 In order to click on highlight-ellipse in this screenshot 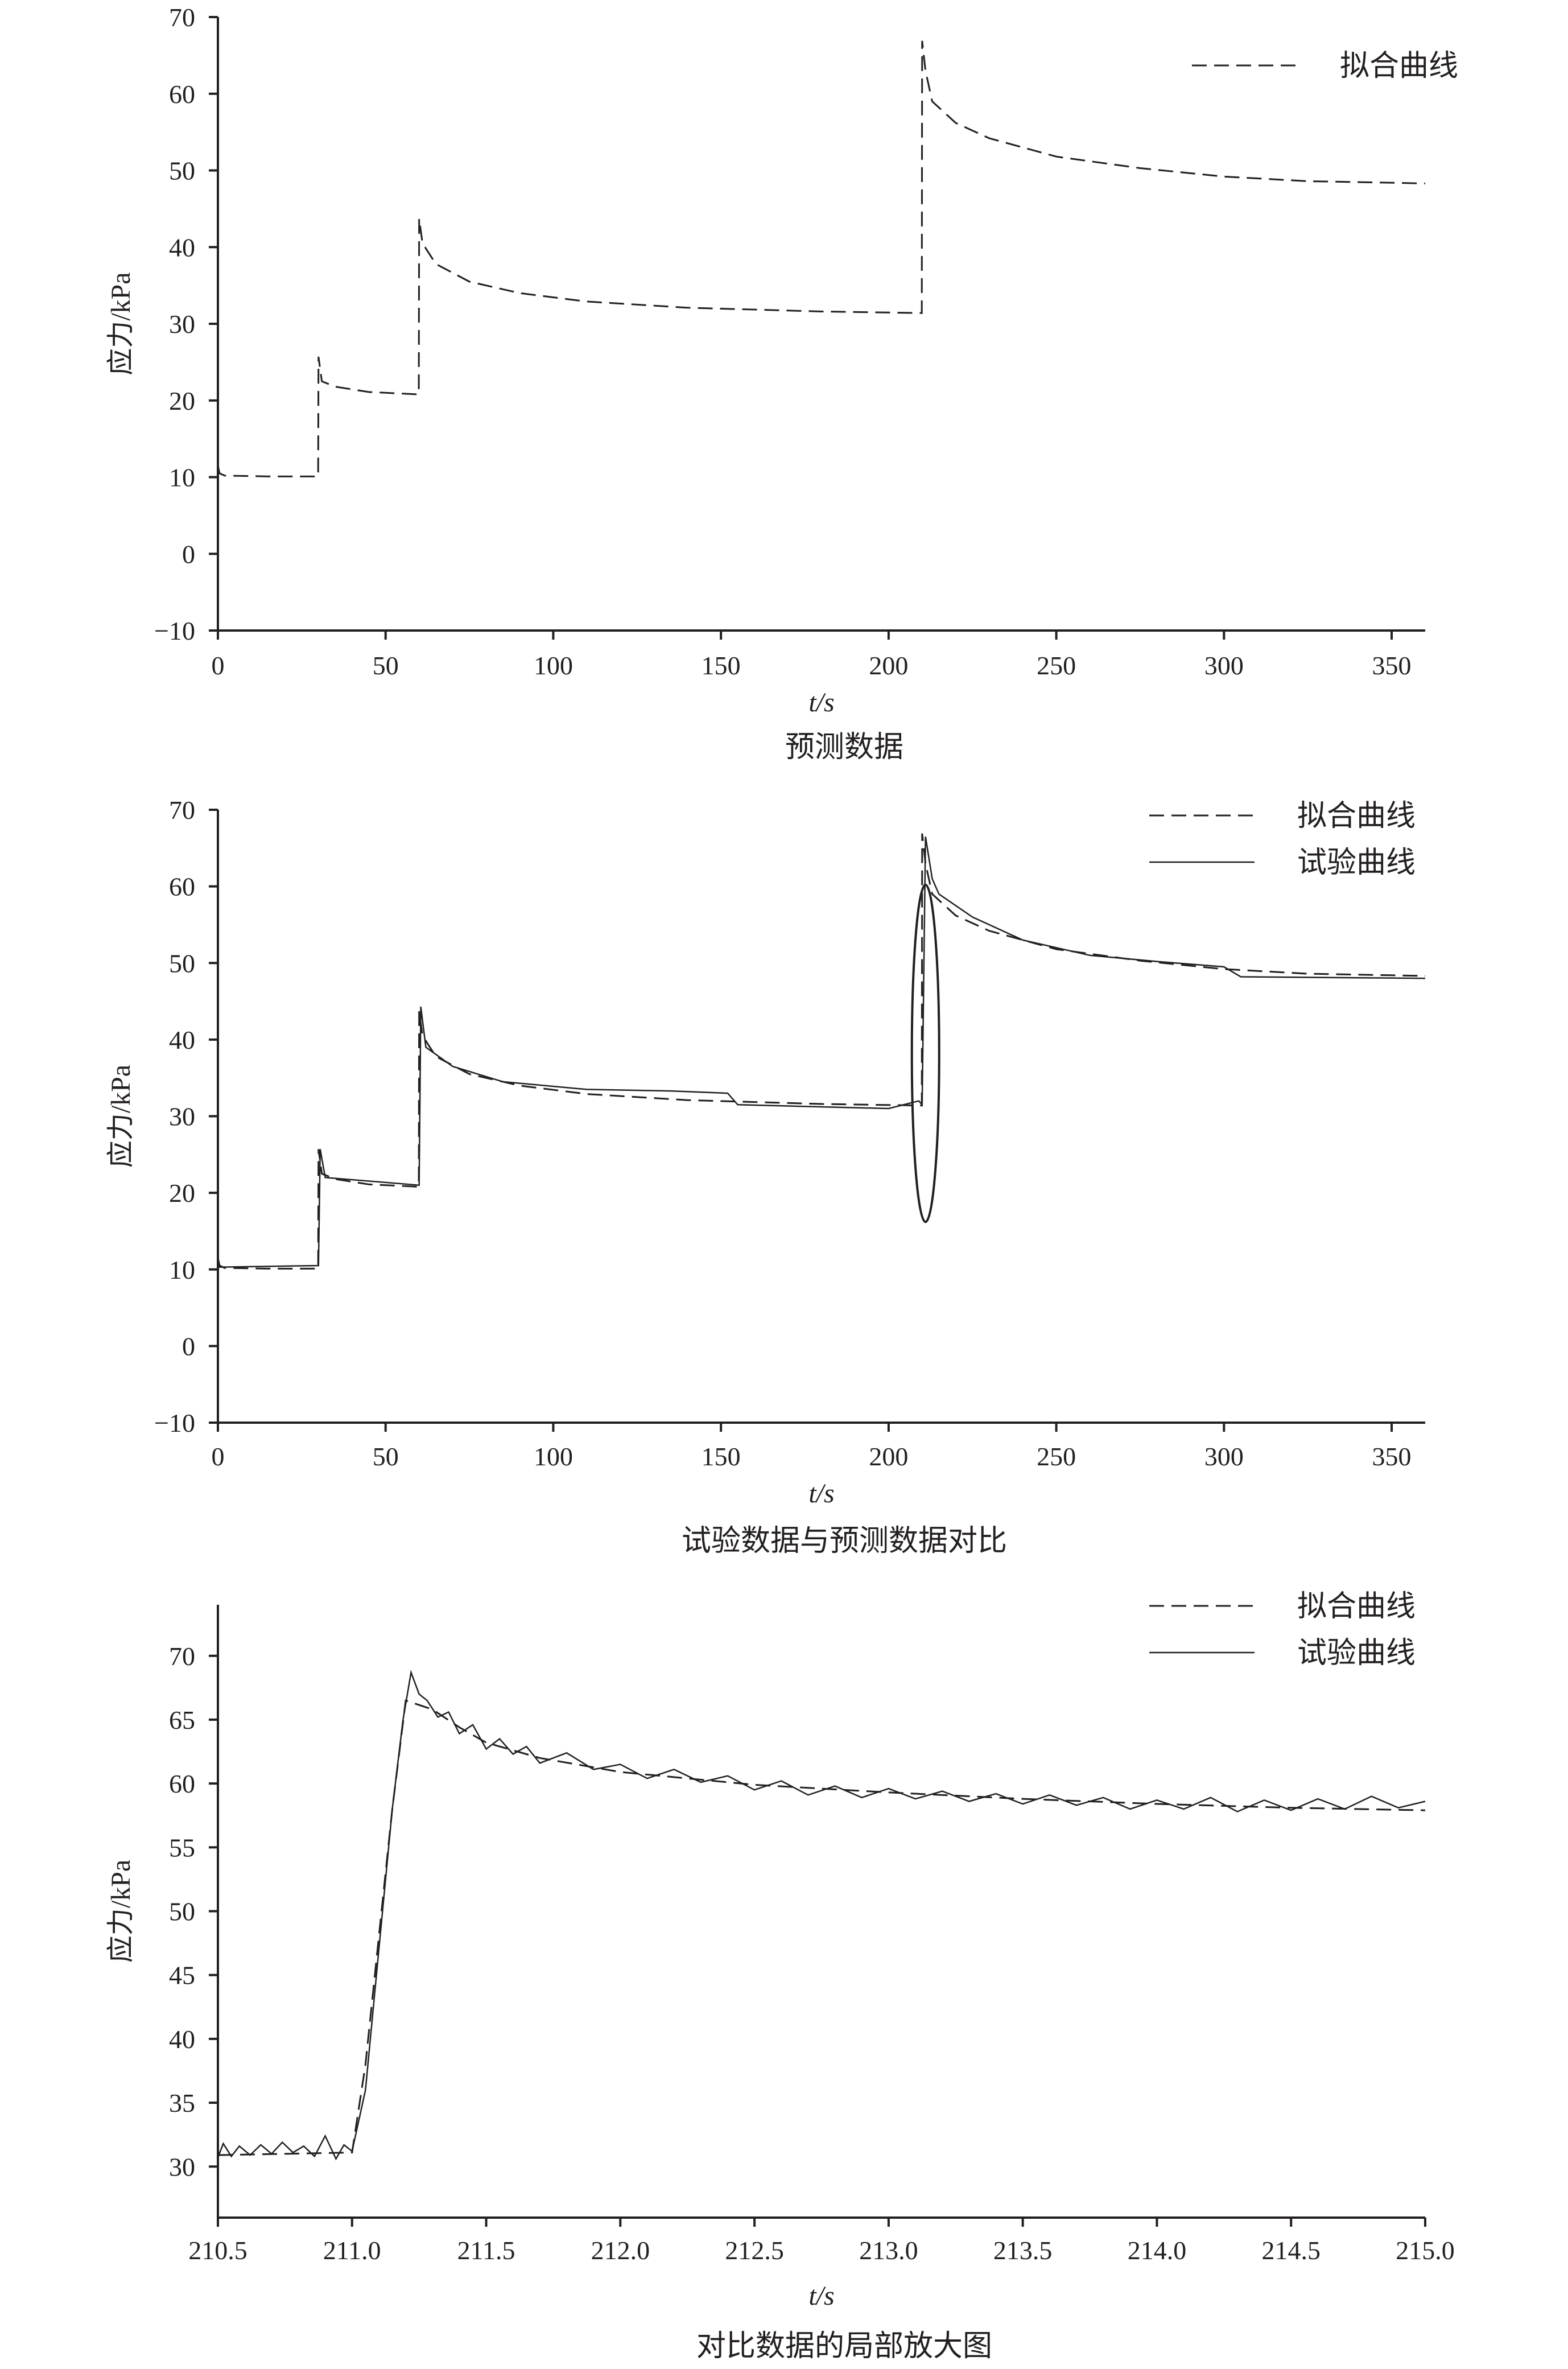, I will do `click(925, 1053)`.